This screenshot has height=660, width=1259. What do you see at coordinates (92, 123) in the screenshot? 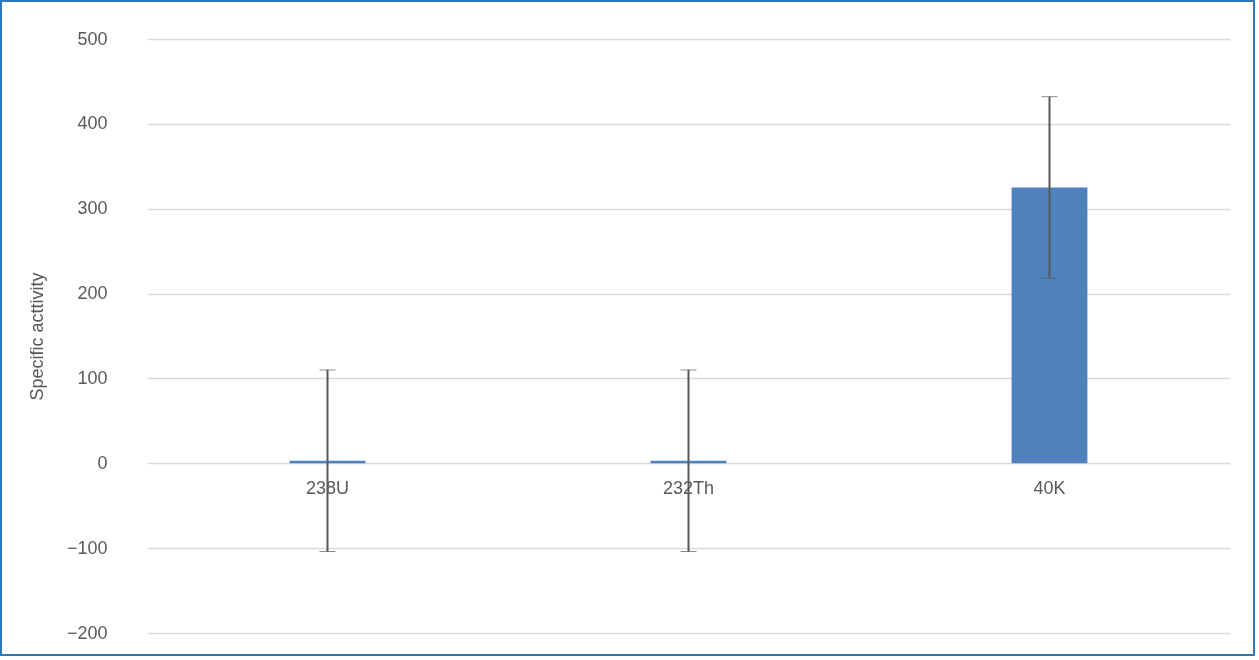
I see `y-tick-label: 400` at bounding box center [92, 123].